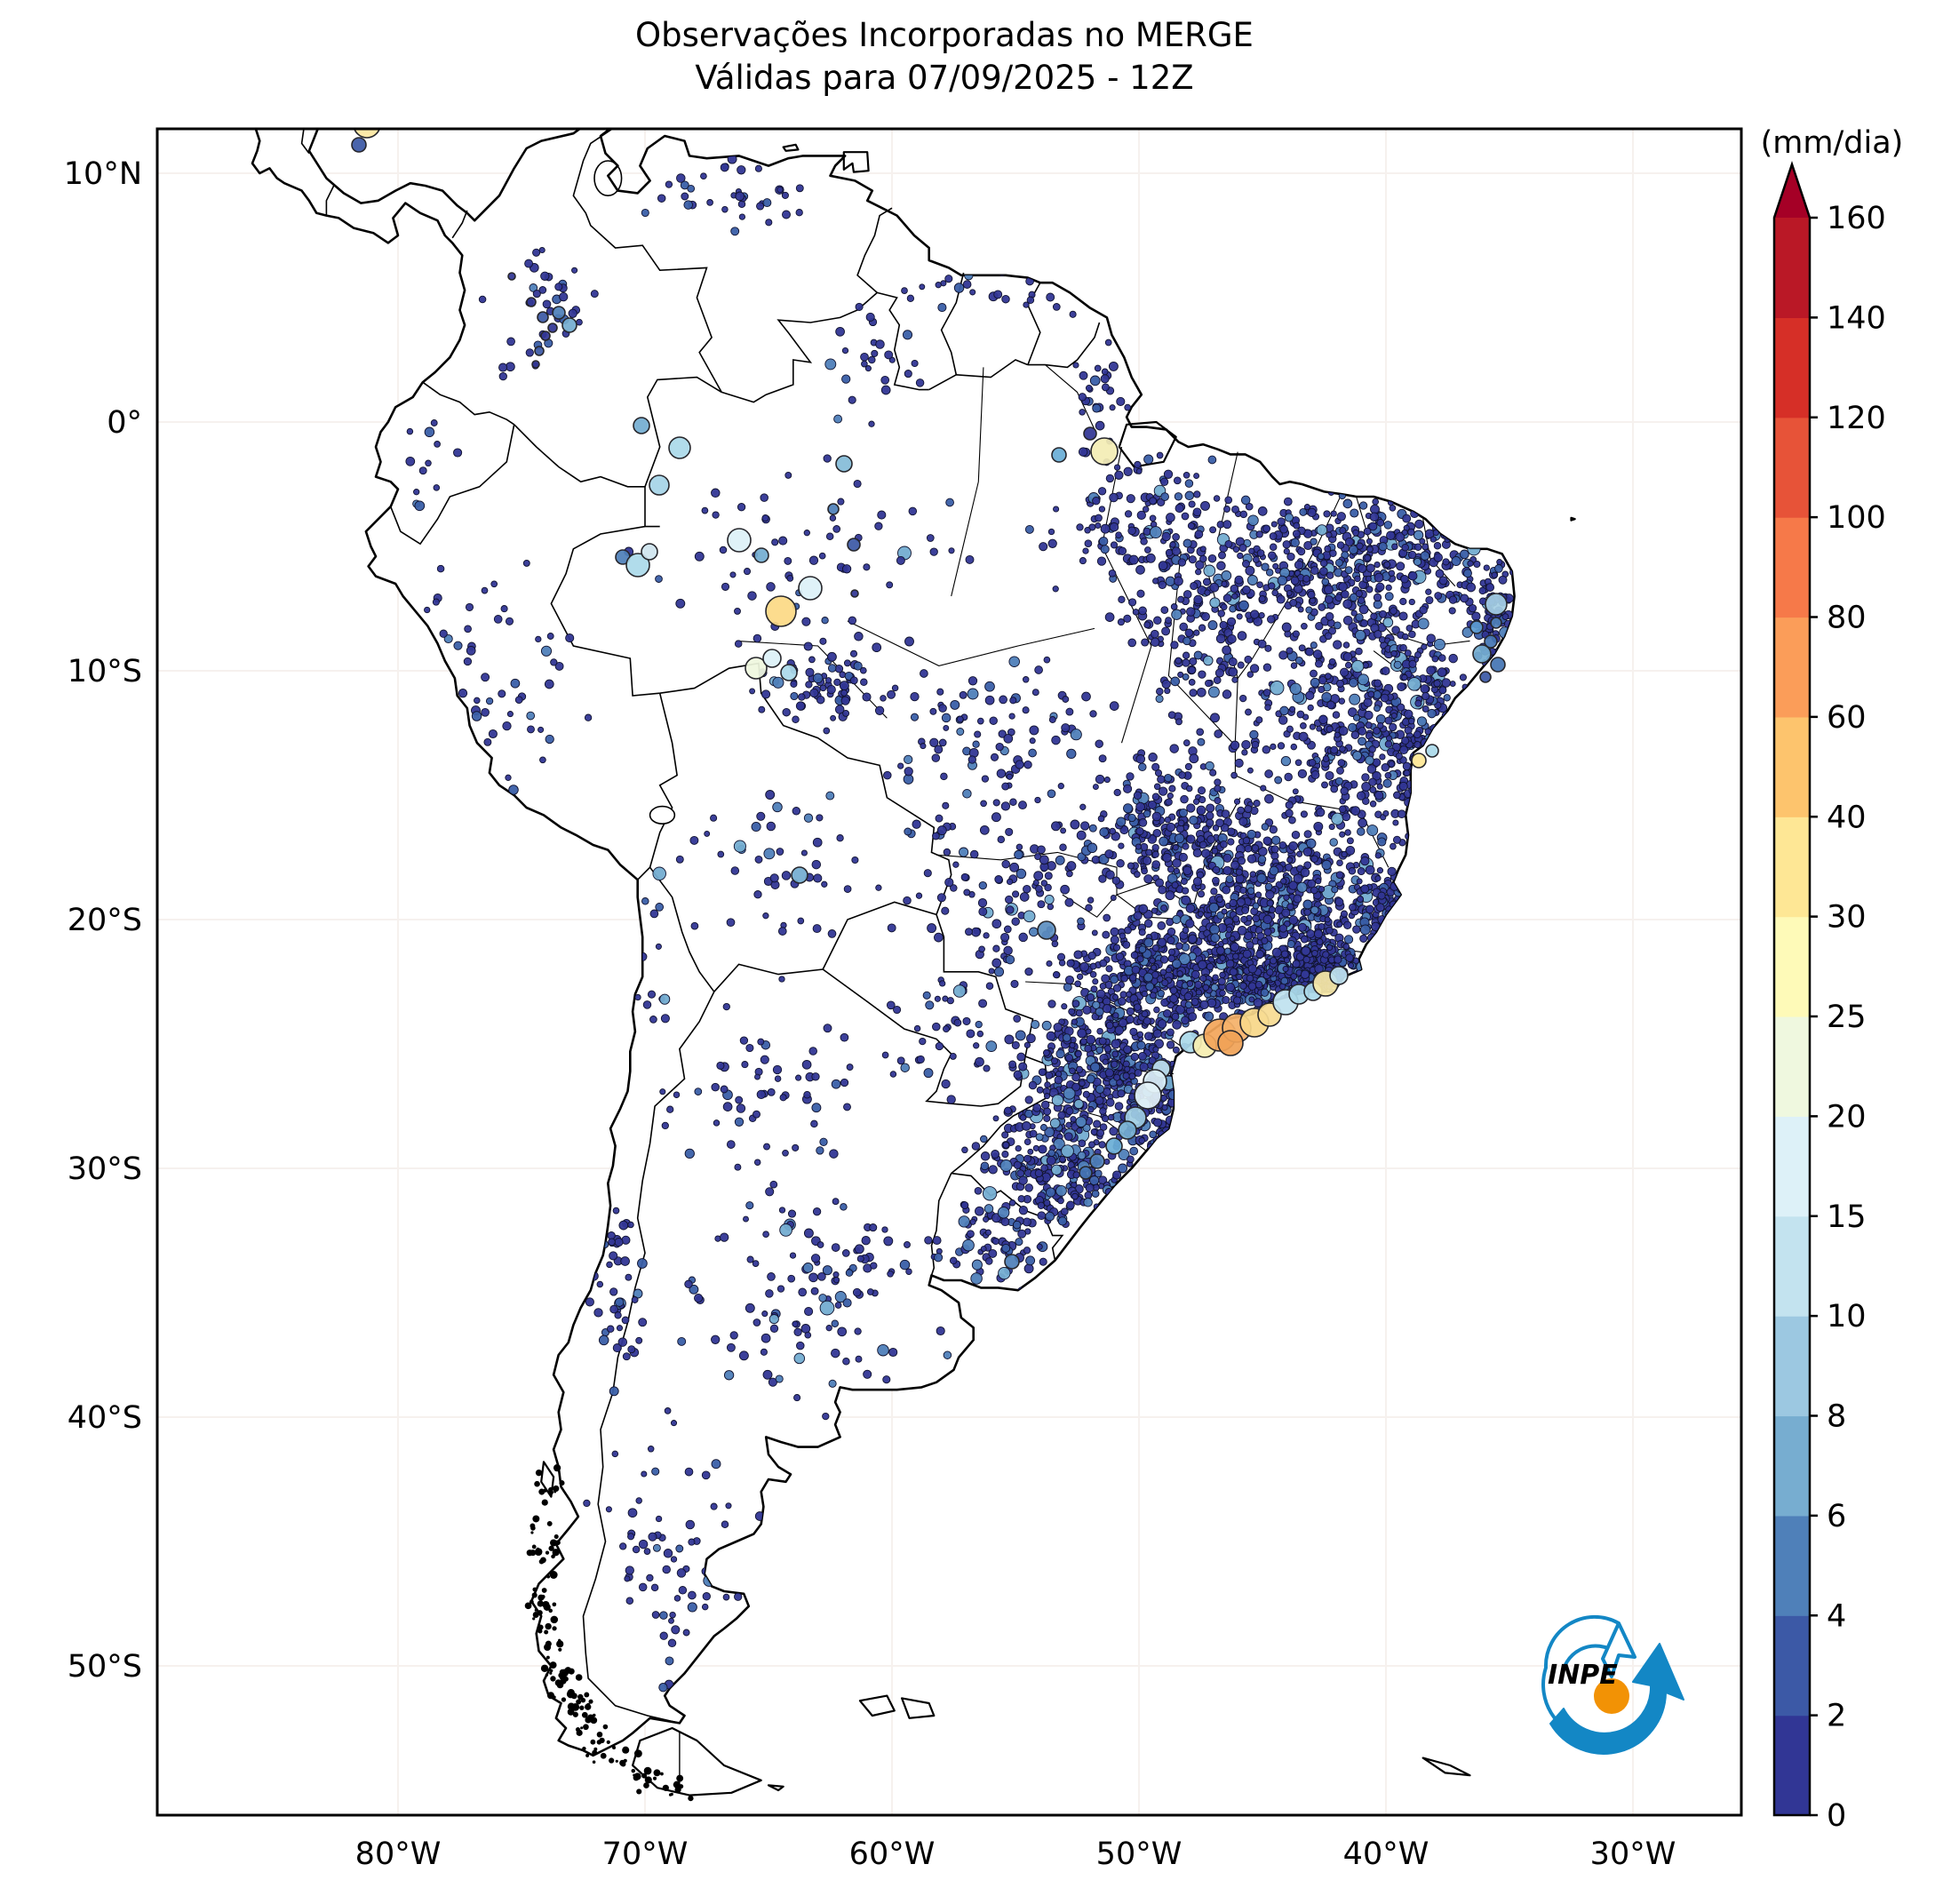  What do you see at coordinates (1792, 191) in the screenshot?
I see `colorbar-over-arrow` at bounding box center [1792, 191].